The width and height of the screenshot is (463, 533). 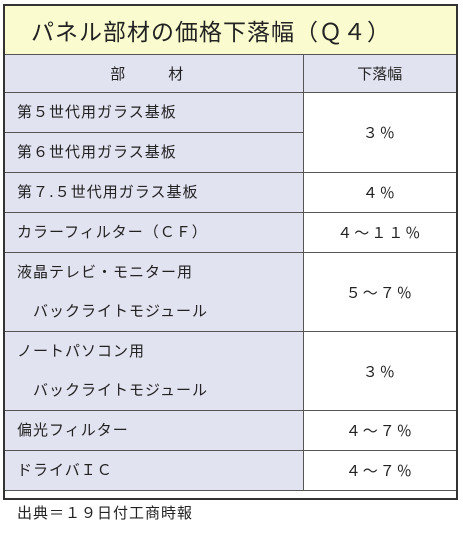 I want to click on decline-cell: ４〜１１％, so click(x=379, y=232).